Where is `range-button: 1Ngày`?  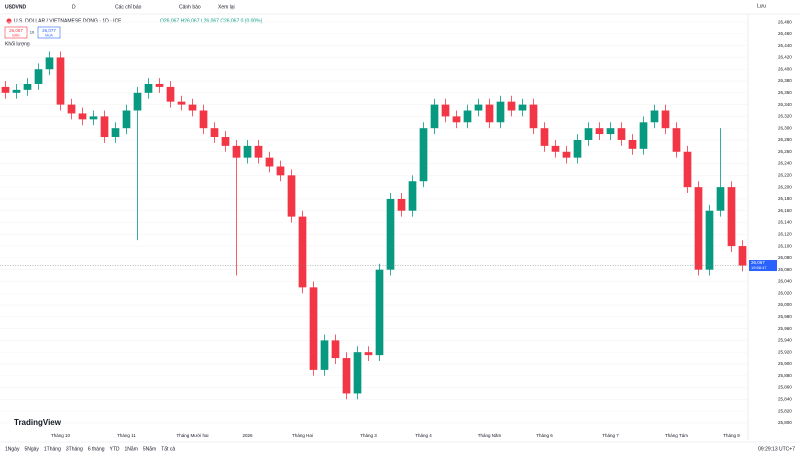
range-button: 1Ngày is located at coordinates (12, 449).